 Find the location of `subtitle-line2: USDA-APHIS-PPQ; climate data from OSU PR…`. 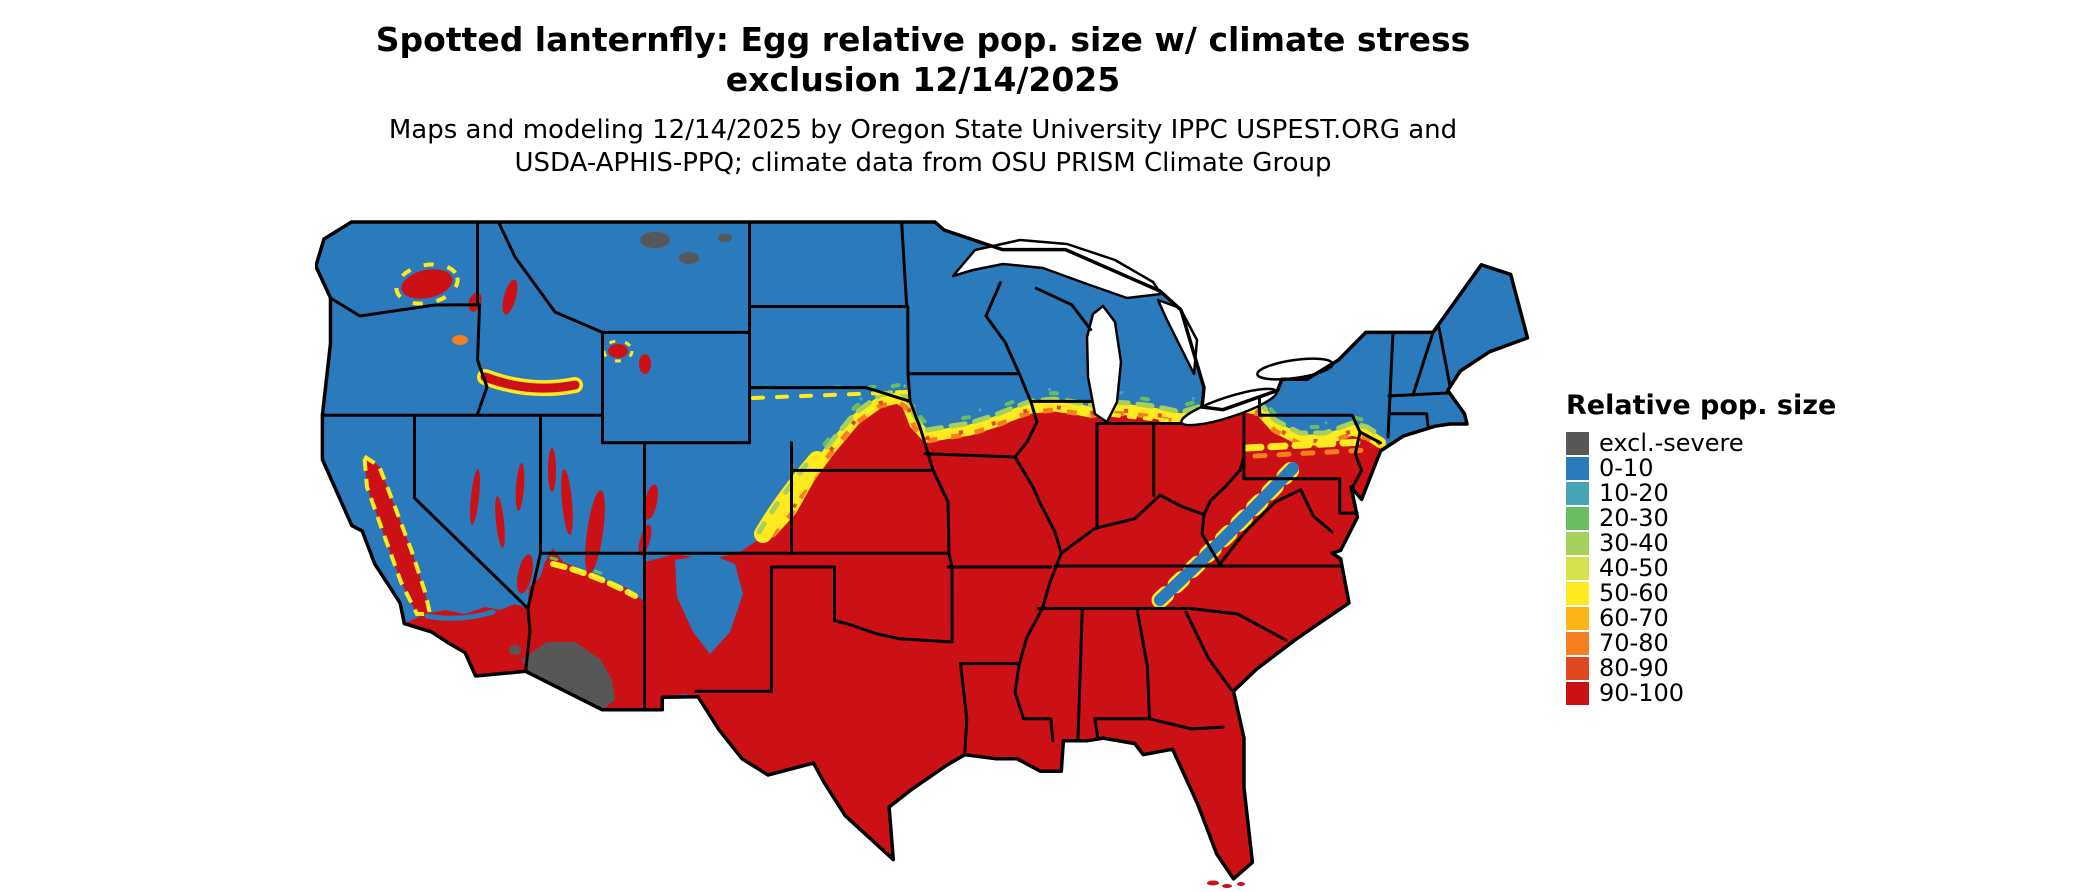

subtitle-line2: USDA-APHIS-PPQ; climate data from OSU PR… is located at coordinates (923, 163).